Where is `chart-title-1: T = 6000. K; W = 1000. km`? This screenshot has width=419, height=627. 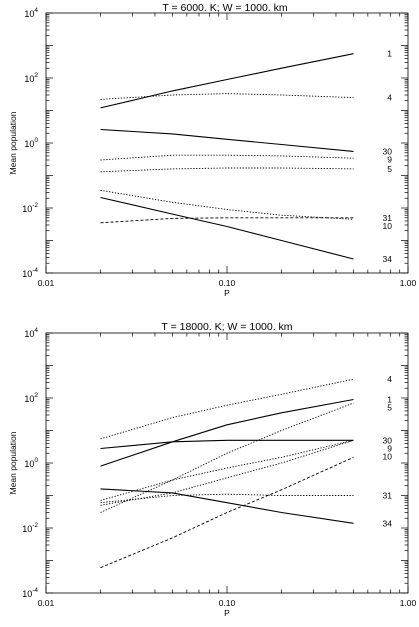
chart-title-1: T = 6000. K; W = 1000. km is located at coordinates (225, 8).